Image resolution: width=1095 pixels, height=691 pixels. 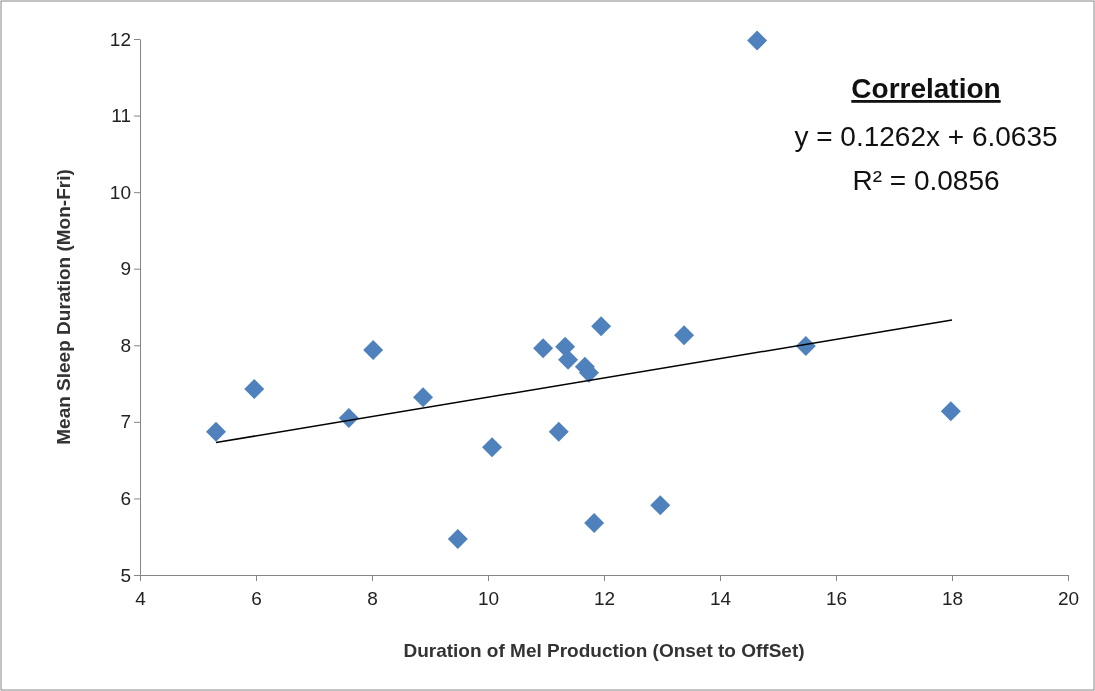 I want to click on y-tick-label: 11, so click(x=121, y=116).